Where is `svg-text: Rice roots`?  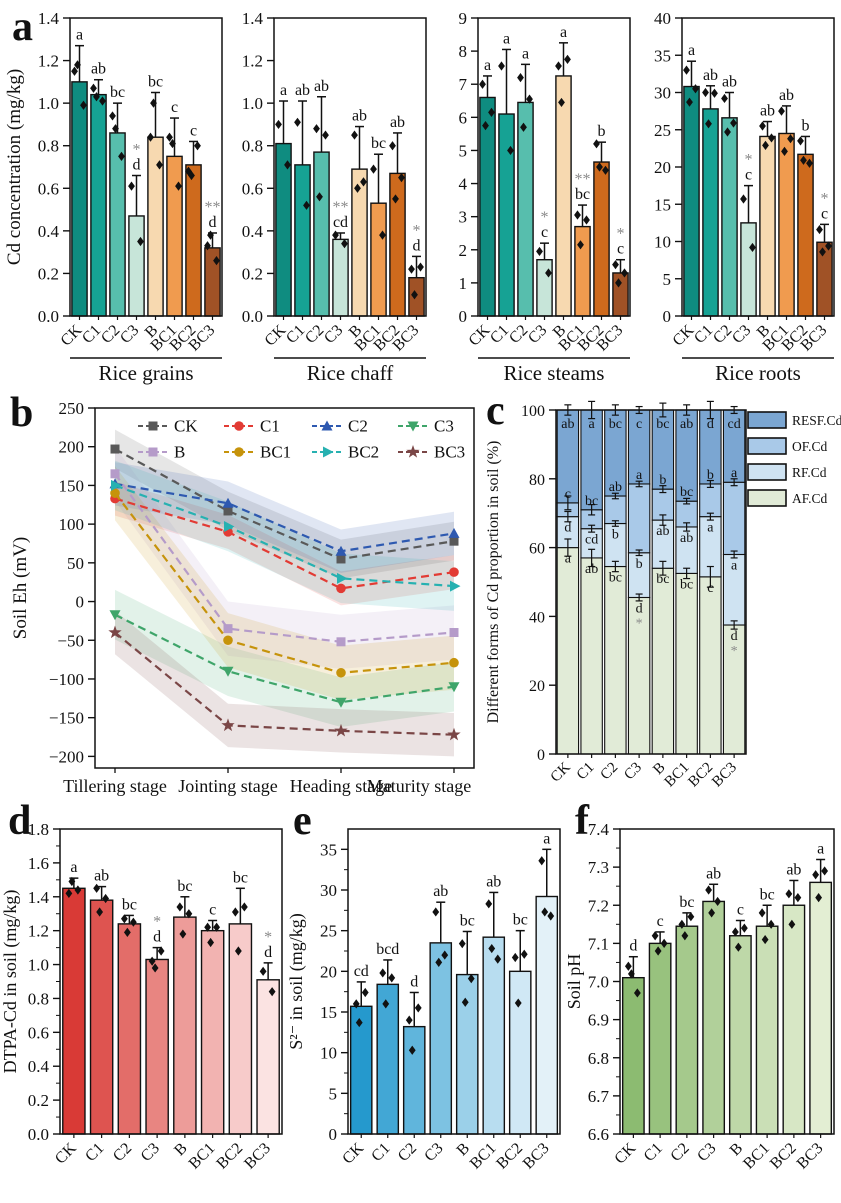 svg-text: Rice roots is located at coordinates (758, 373).